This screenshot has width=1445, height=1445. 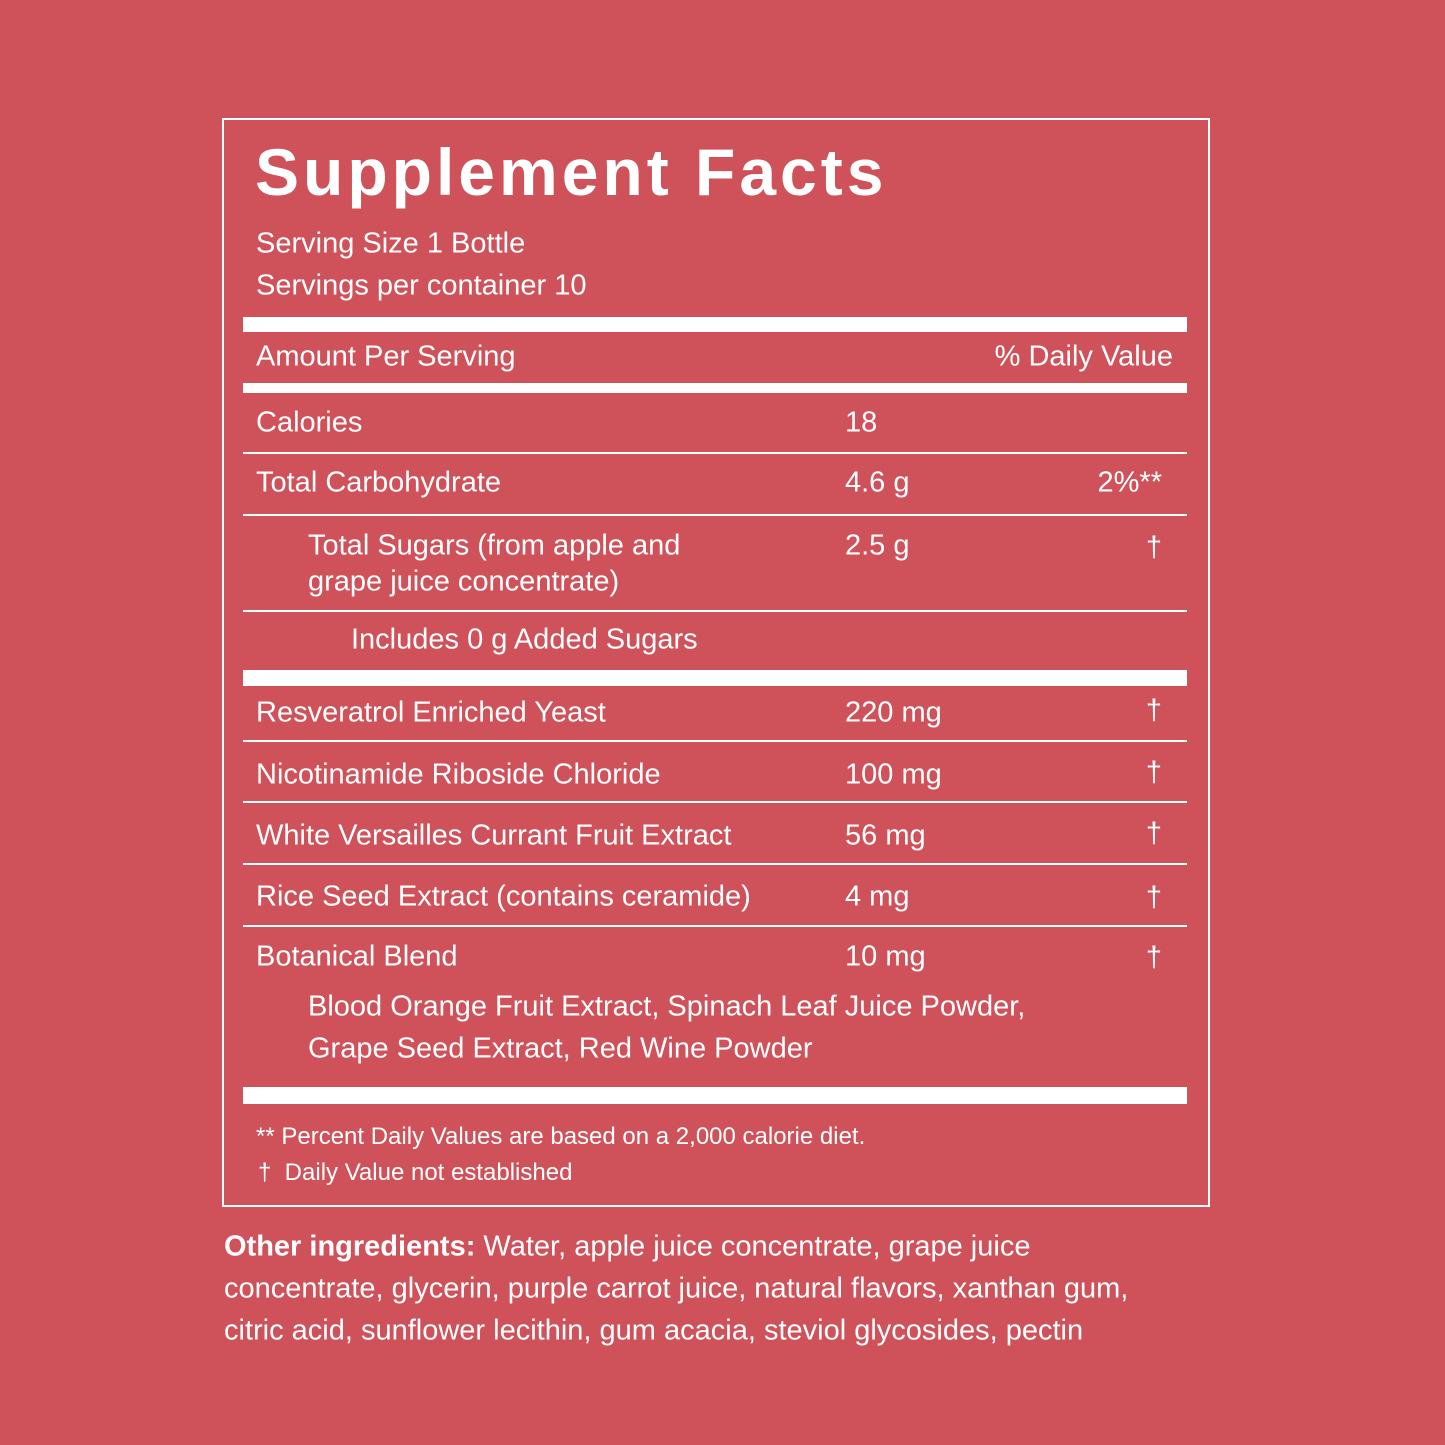 I want to click on header-amount: Amount Per Serving, so click(x=386, y=356).